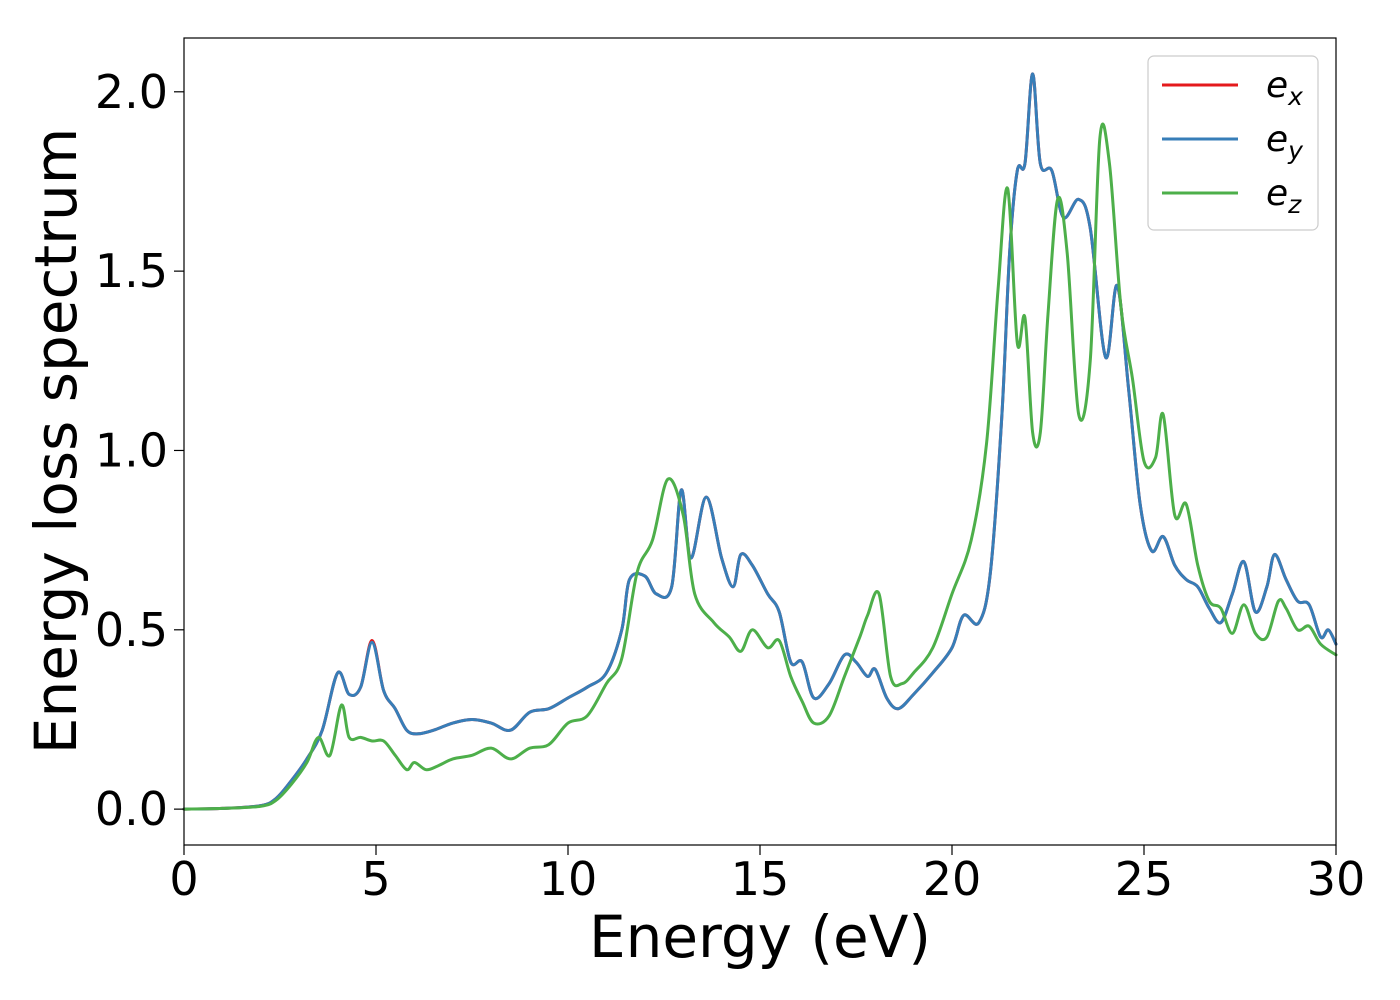  Describe the element at coordinates (56, 441) in the screenshot. I see `y-axis-title: Energy loss spectrum` at that location.